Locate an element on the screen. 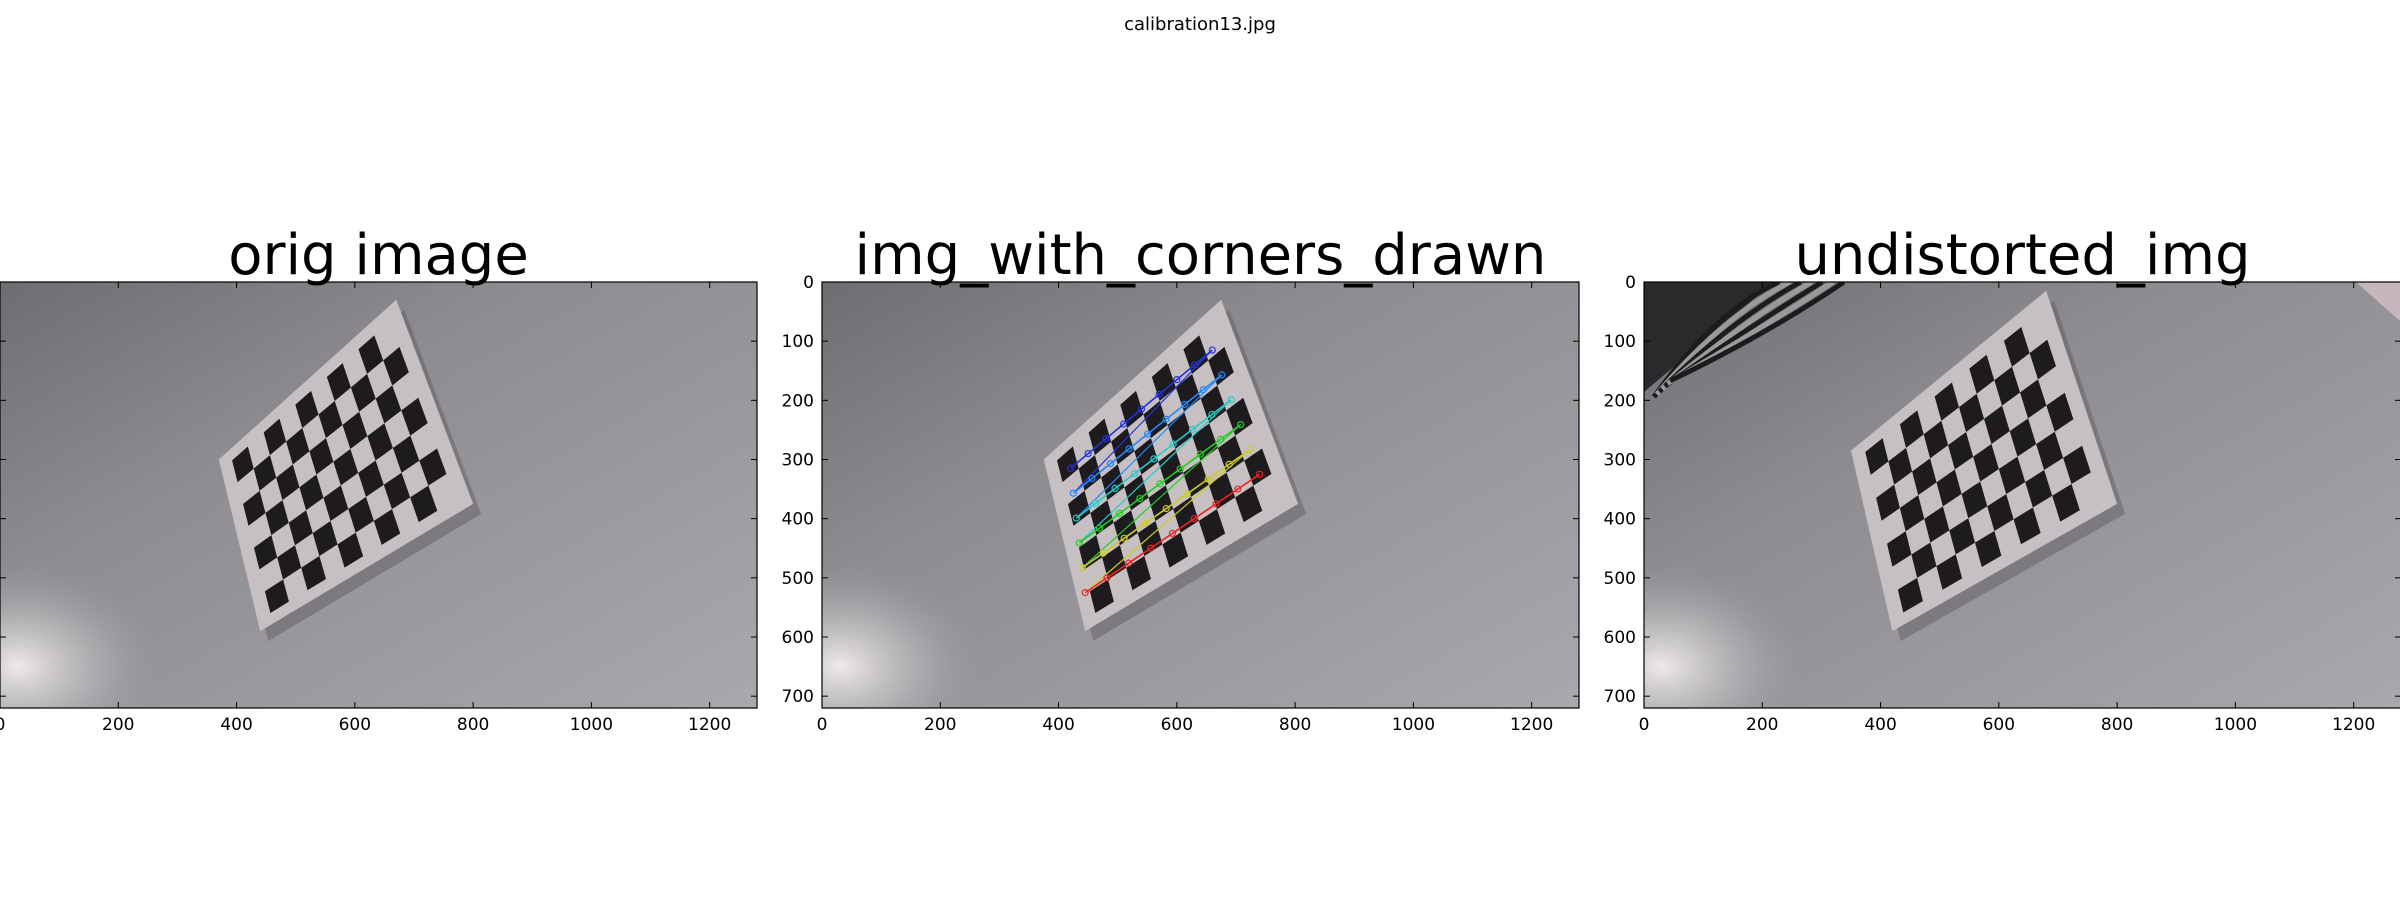  warped-corner-right is located at coordinates (2378, 302).